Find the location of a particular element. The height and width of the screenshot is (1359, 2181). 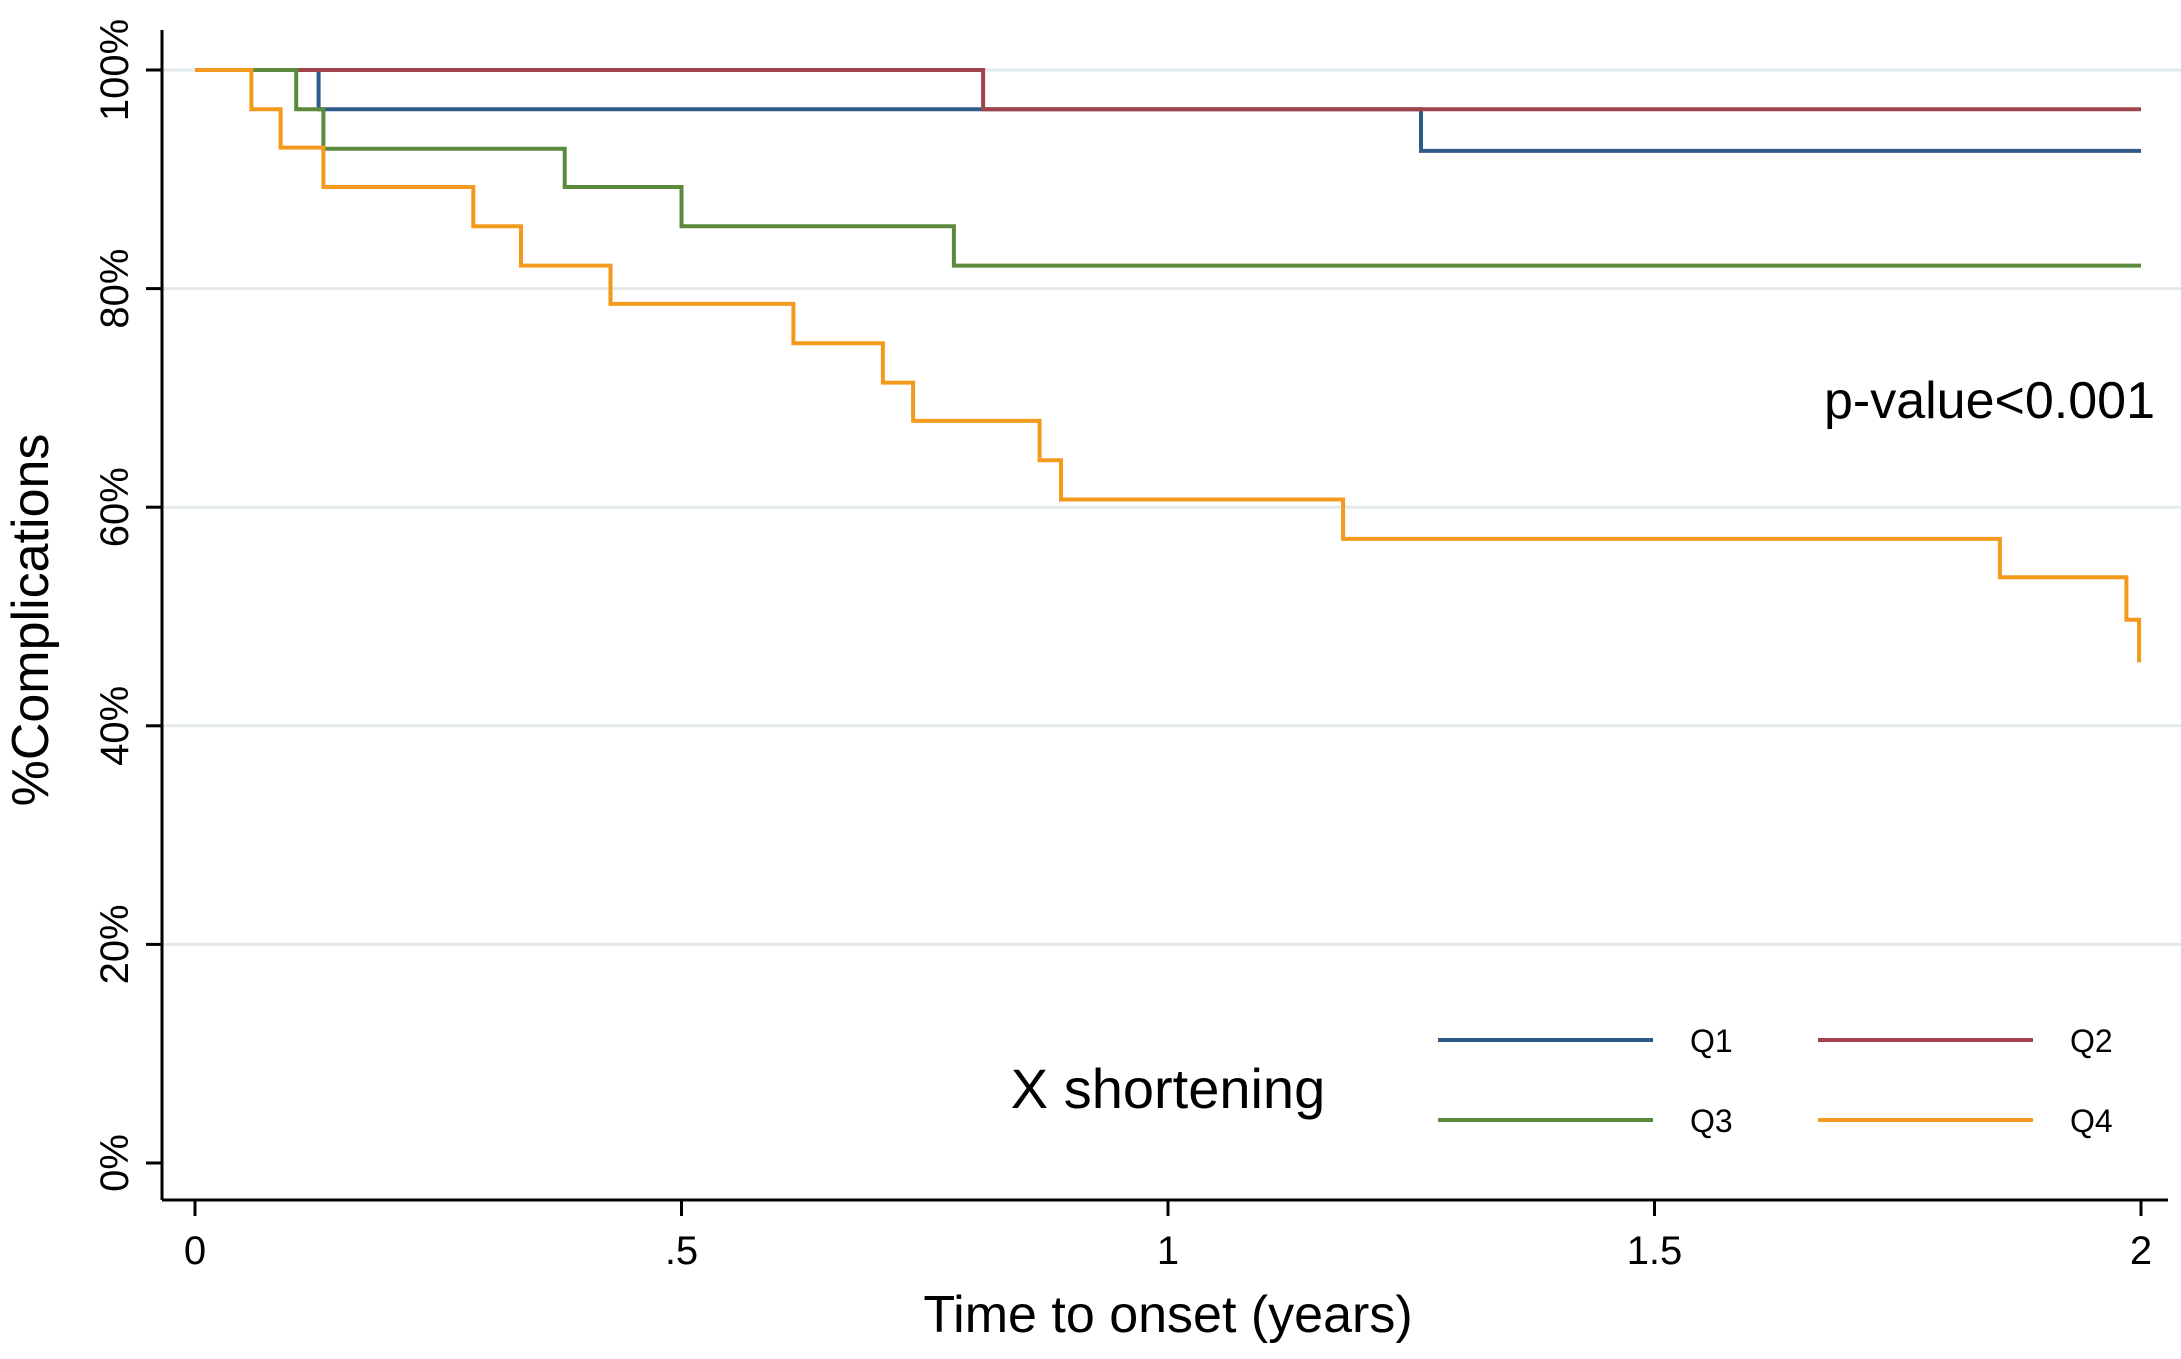

x-tick-label-0.5: .5 is located at coordinates (681, 1251).